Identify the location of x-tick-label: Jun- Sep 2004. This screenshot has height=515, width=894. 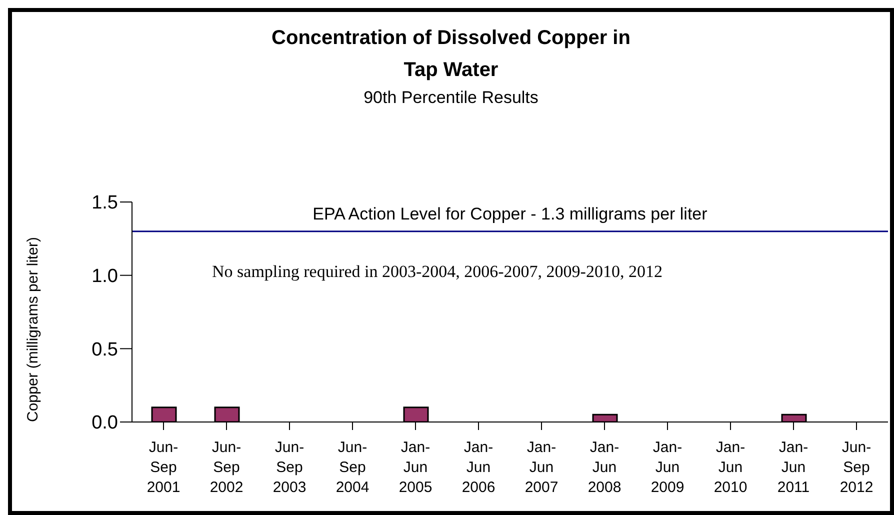
(353, 467).